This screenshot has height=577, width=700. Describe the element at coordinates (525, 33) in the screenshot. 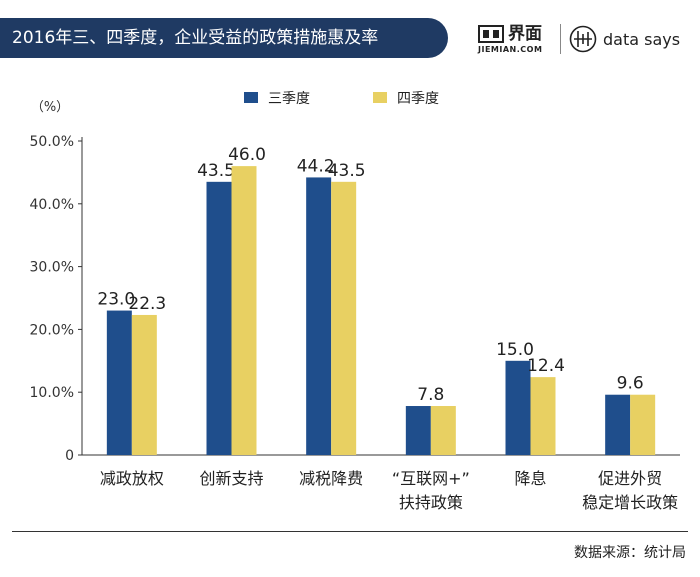

I see `jiemian-name: 界面` at that location.